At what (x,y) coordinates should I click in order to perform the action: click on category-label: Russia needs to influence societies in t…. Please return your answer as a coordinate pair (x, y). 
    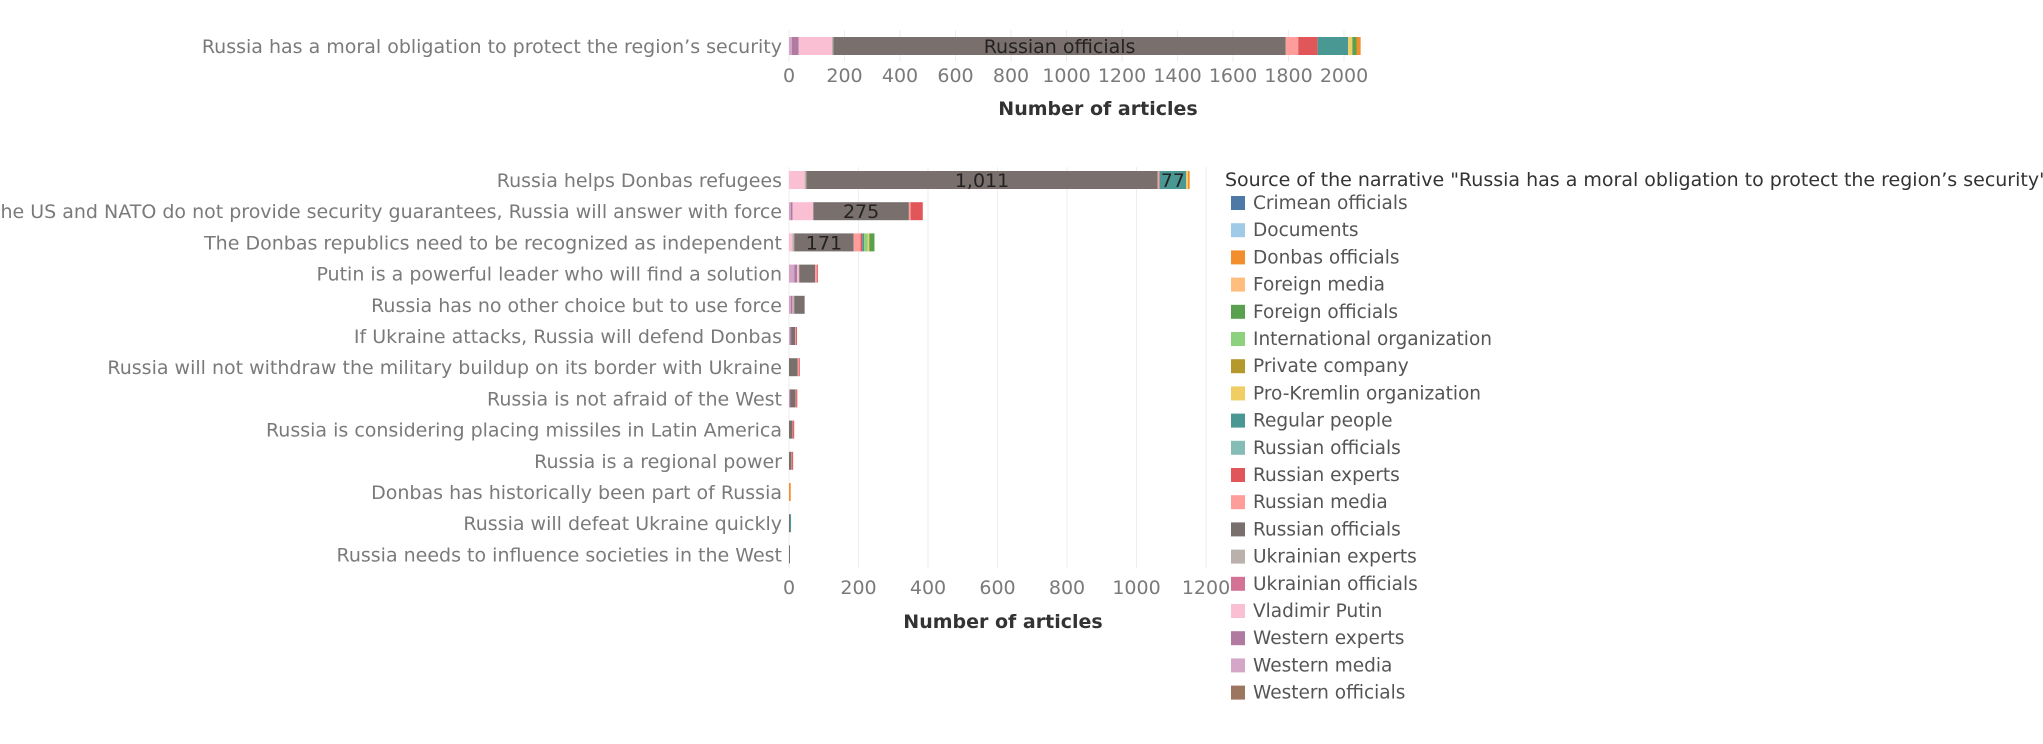
    Looking at the image, I should click on (559, 555).